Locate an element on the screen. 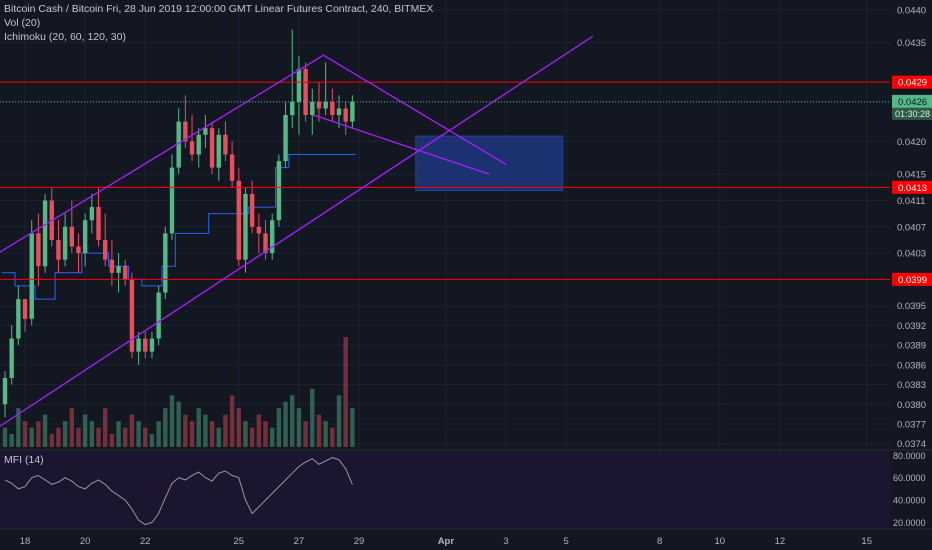  price-tick-label: 0.0383 is located at coordinates (911, 385).